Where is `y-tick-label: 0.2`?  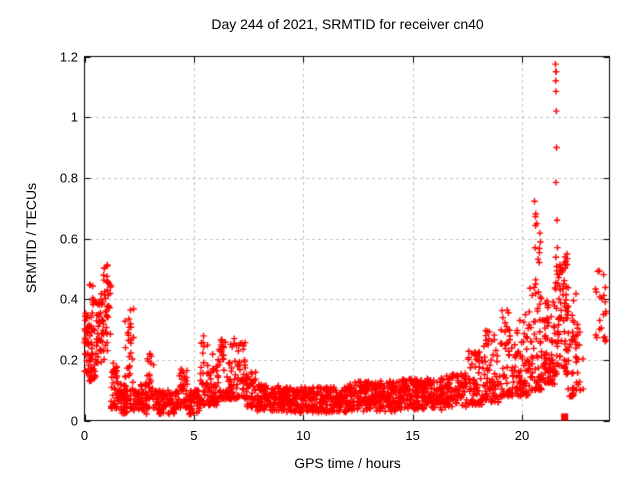
y-tick-label: 0.2 is located at coordinates (68, 360).